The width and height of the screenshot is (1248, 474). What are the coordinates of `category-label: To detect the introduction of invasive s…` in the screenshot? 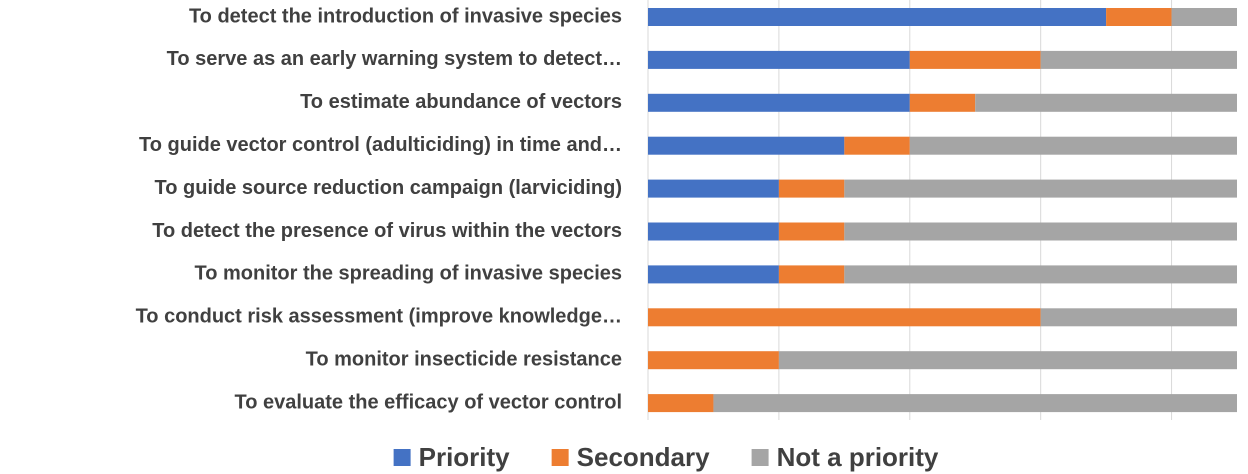 It's located at (405, 16).